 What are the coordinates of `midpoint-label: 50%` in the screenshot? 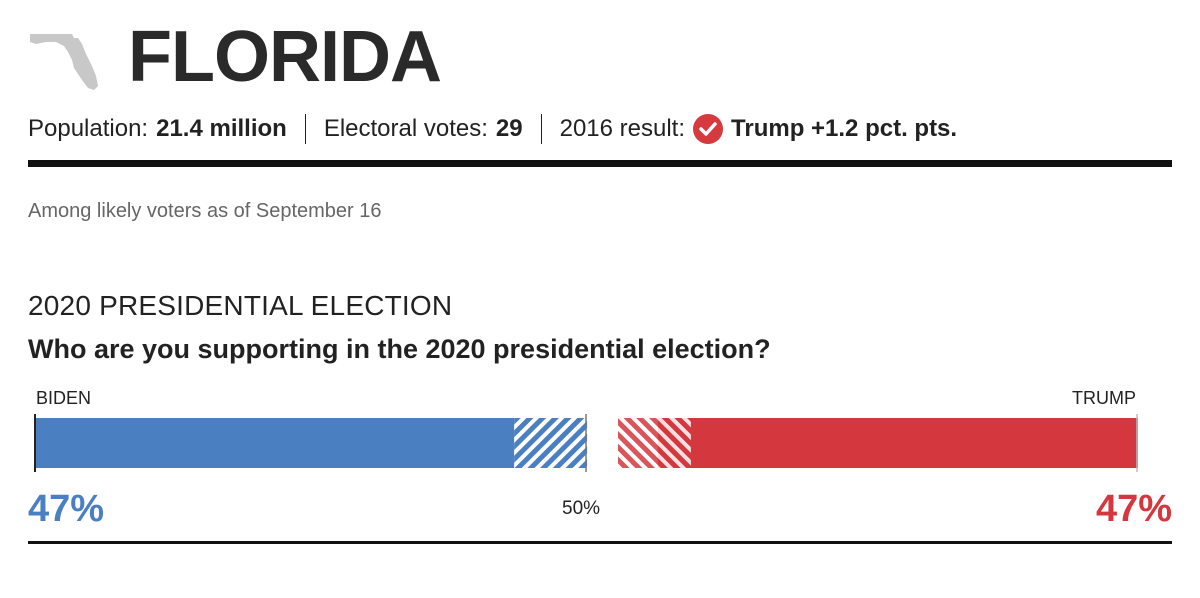 It's located at (581, 508).